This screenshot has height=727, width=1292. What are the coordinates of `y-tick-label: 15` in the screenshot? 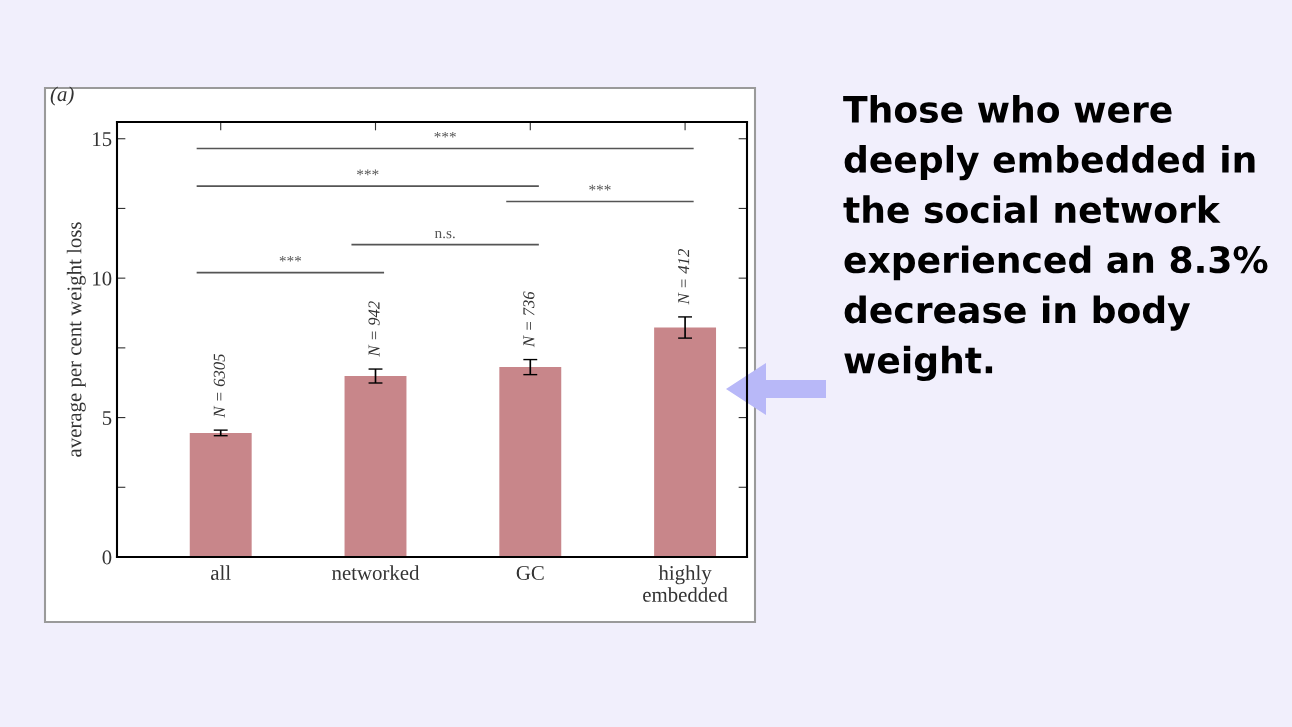 It's located at (102, 139).